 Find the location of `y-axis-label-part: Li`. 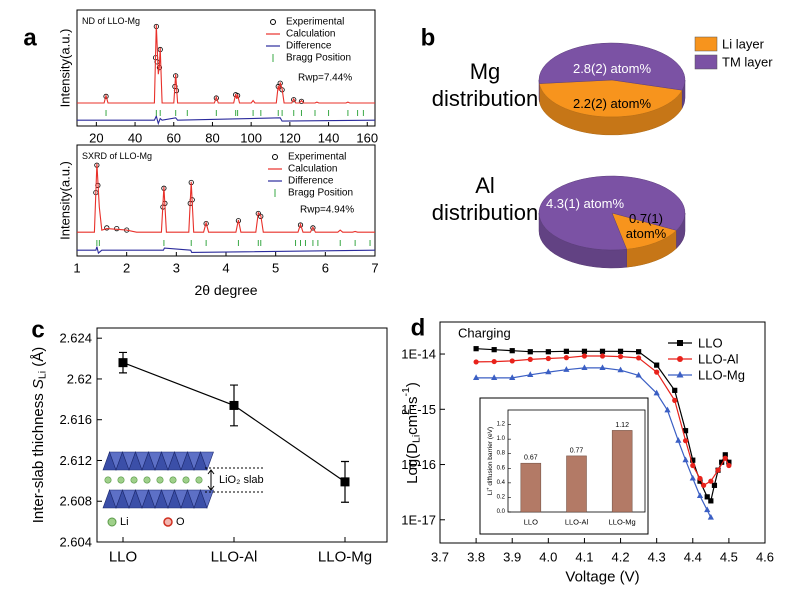

y-axis-label-part: Li is located at coordinates (43, 375).